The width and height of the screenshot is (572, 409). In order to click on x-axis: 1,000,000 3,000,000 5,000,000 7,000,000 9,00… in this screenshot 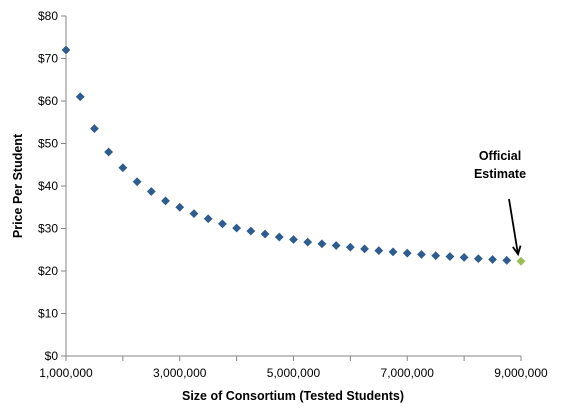, I will do `click(293, 367)`.